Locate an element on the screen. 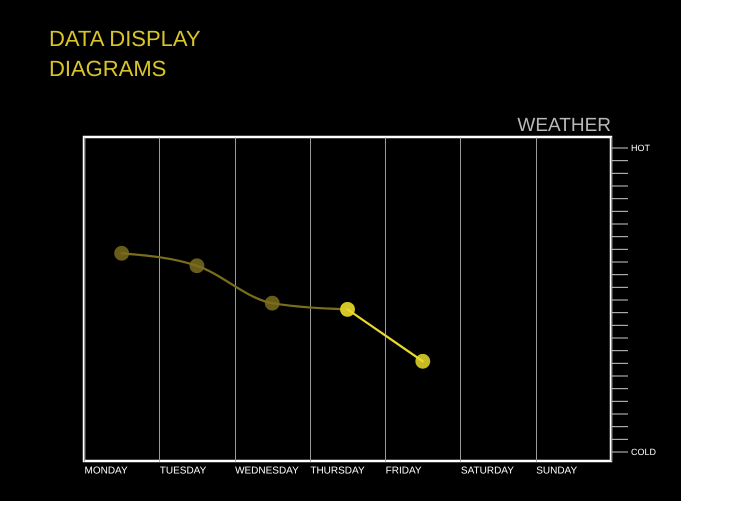  x-tick-label: MONDAY is located at coordinates (106, 471).